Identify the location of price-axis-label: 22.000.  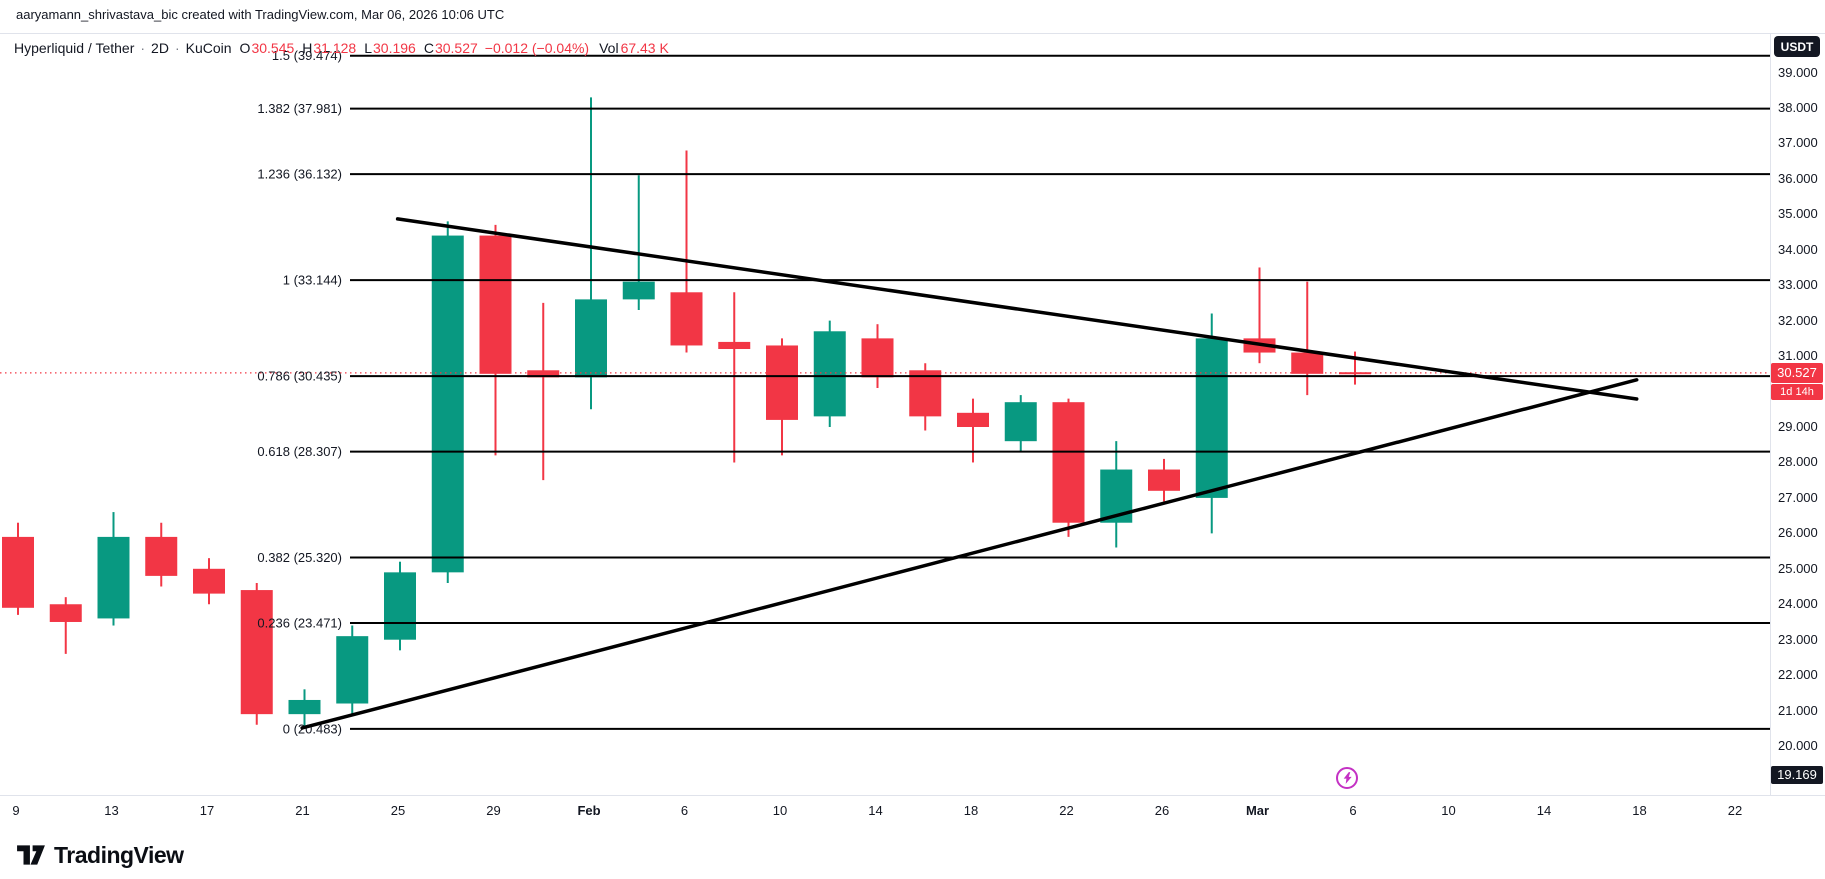
(1798, 675).